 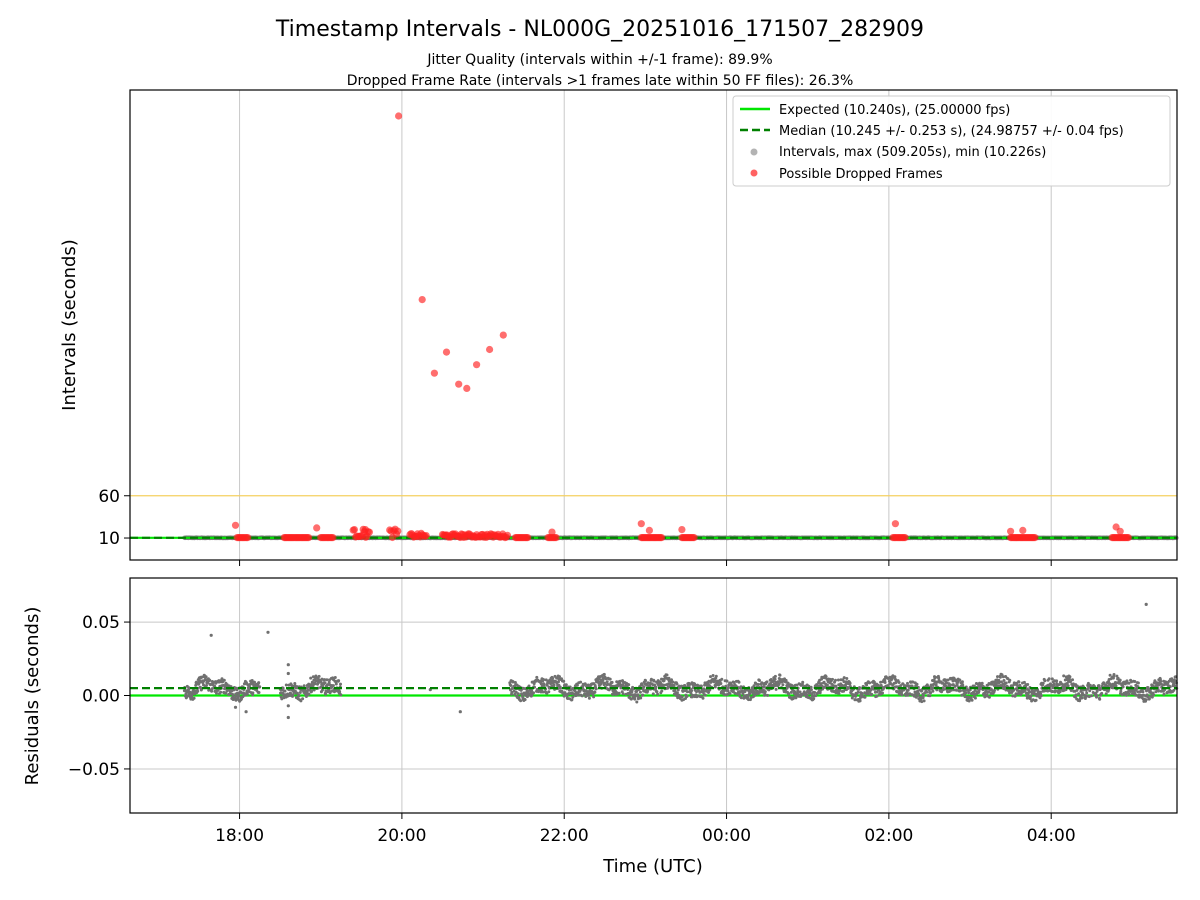 I want to click on intervals-ylabel: Intervals (seconds), so click(x=69, y=325).